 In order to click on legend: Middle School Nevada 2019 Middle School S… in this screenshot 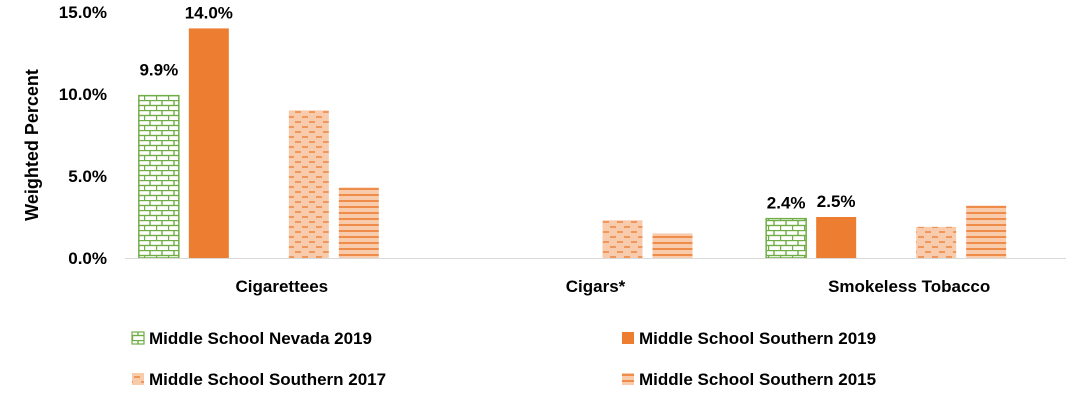, I will do `click(503, 359)`.